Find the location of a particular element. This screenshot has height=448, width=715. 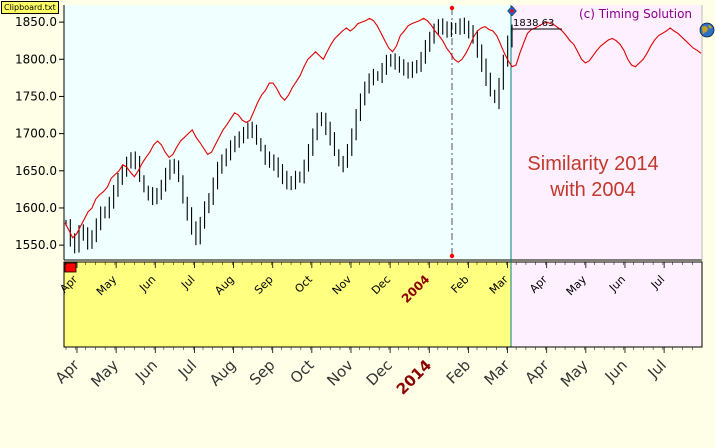

clipboard-badge: Clipboard.txt is located at coordinates (30, 7).